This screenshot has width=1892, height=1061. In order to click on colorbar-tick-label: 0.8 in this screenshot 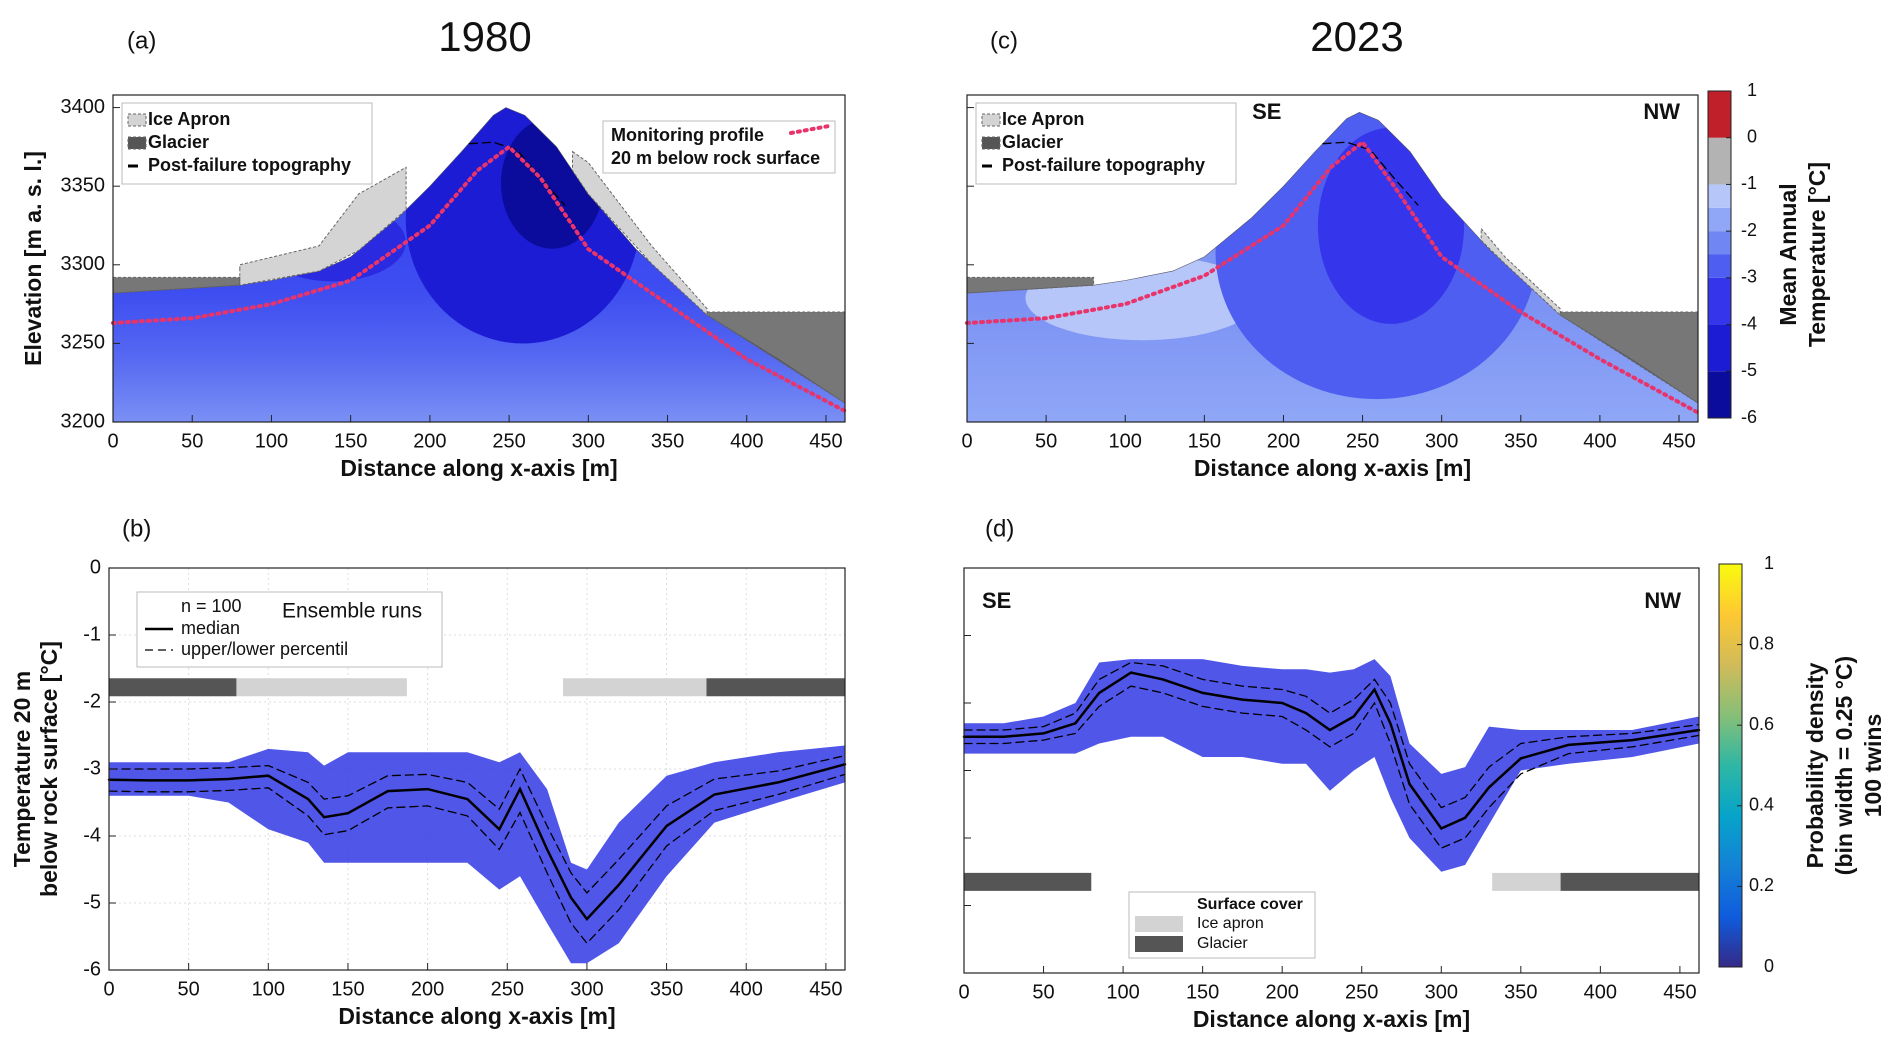, I will do `click(1761, 643)`.